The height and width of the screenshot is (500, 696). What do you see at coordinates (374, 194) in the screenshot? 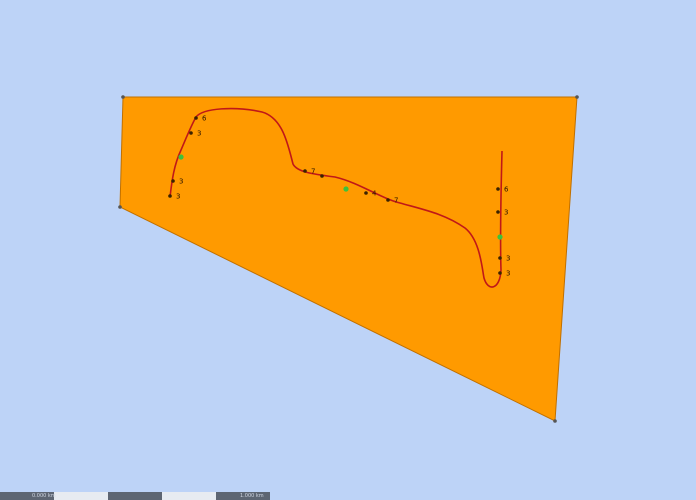
I see `route-node-label: 4` at bounding box center [374, 194].